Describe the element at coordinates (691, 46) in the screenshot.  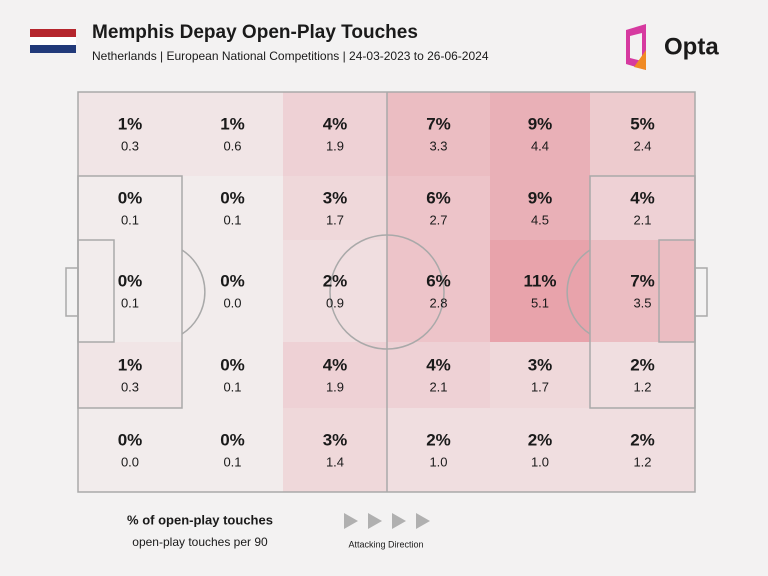
I see `brand: Opta` at that location.